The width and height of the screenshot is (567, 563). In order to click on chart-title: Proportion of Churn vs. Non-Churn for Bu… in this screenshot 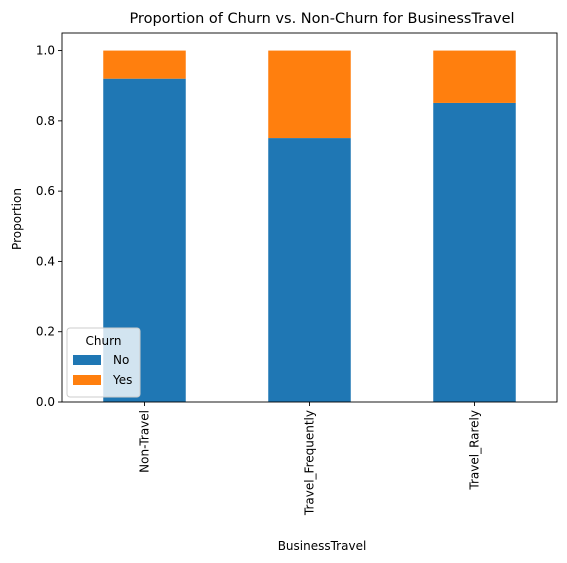, I will do `click(321, 19)`.